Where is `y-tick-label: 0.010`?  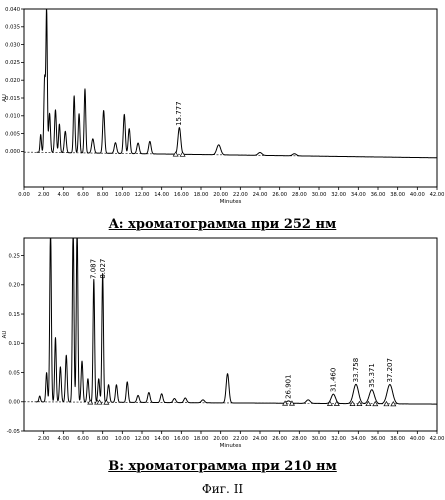
y-tick-label: 0.010 is located at coordinates (12, 117).